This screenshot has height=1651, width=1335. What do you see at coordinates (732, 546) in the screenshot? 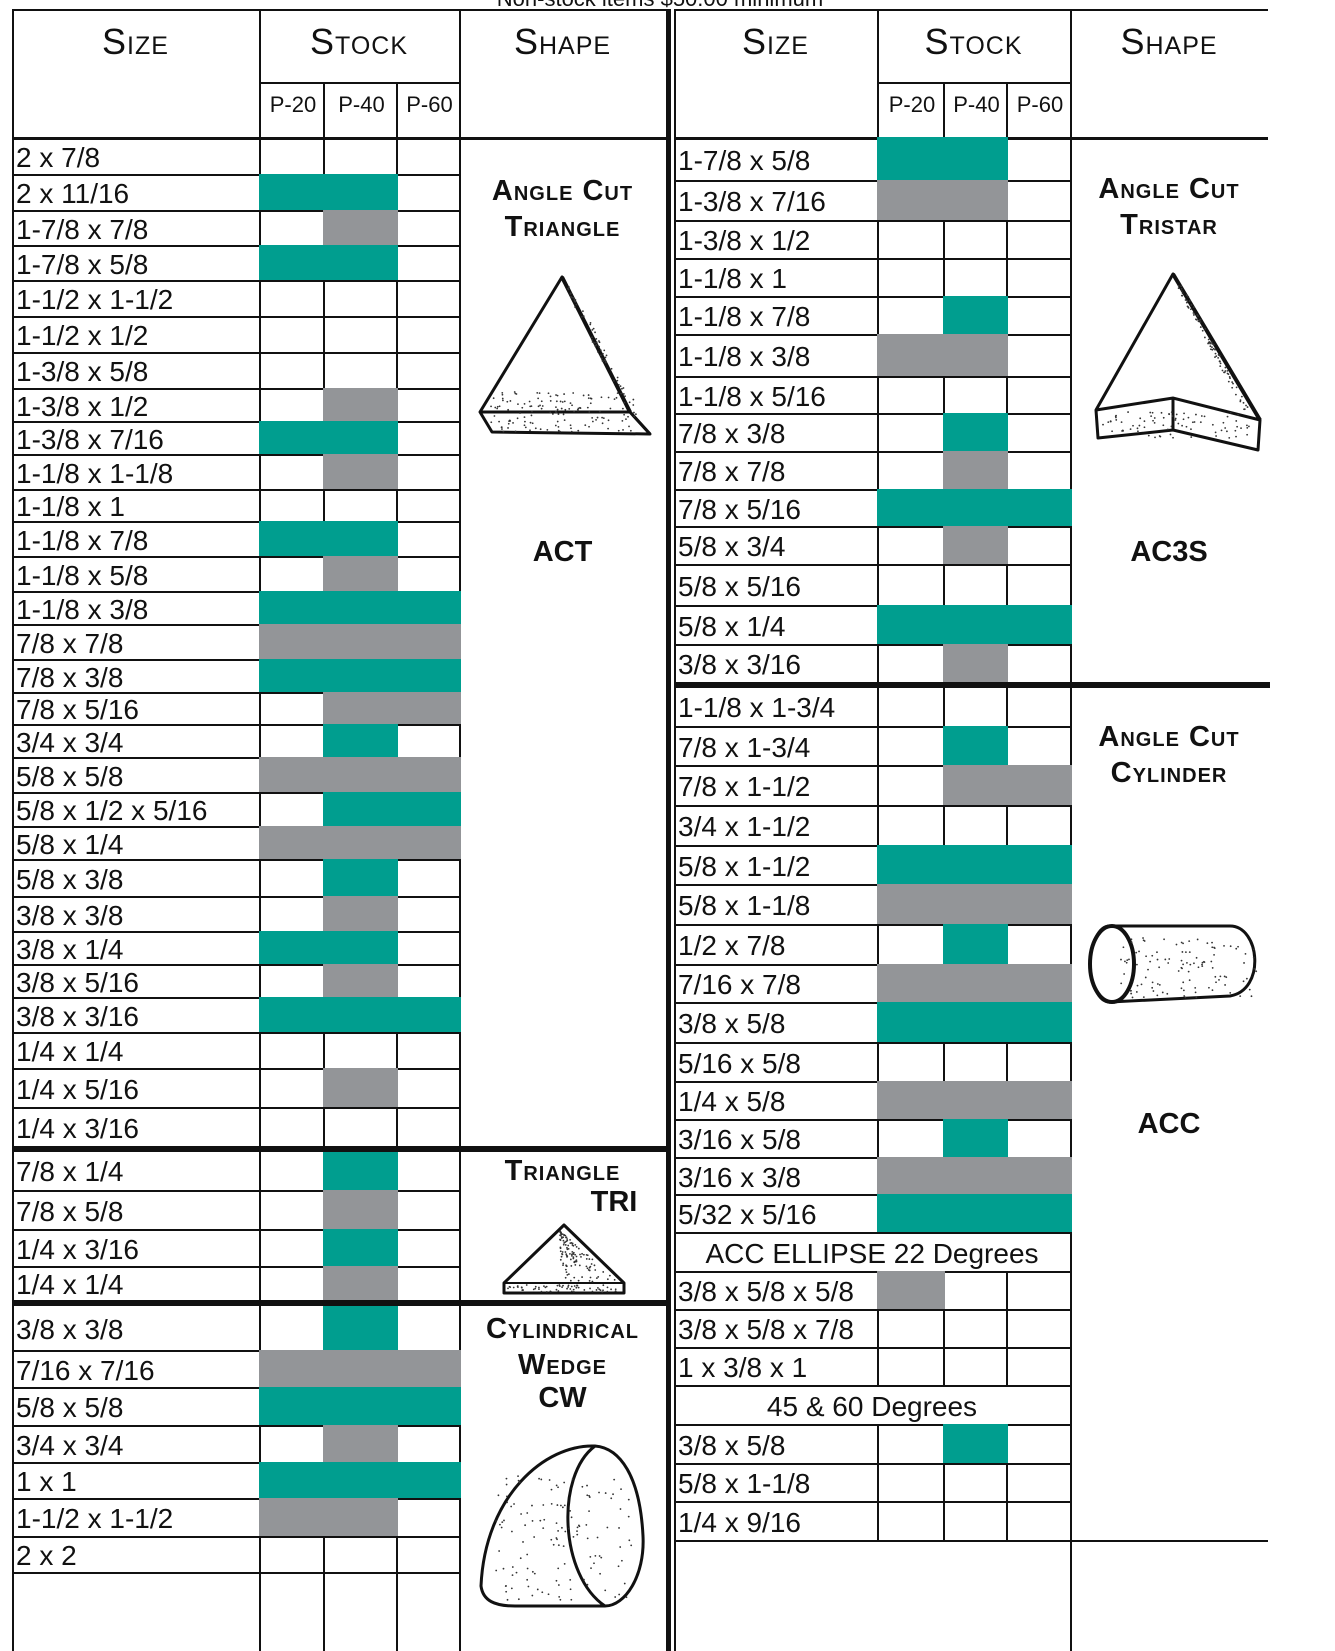
I see `right-size-label: 5/8 x 3/4` at bounding box center [732, 546].